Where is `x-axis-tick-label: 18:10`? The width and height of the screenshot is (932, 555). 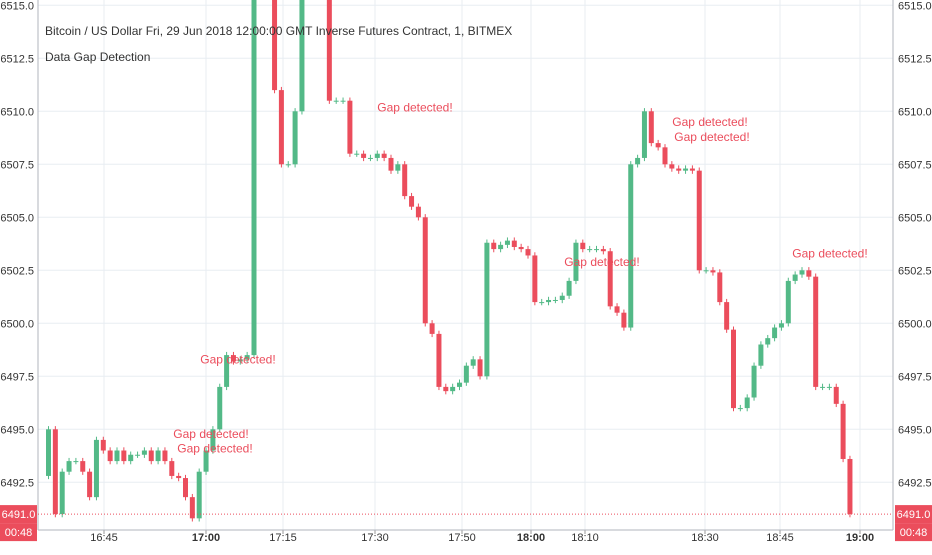
x-axis-tick-label: 18:10 is located at coordinates (585, 538).